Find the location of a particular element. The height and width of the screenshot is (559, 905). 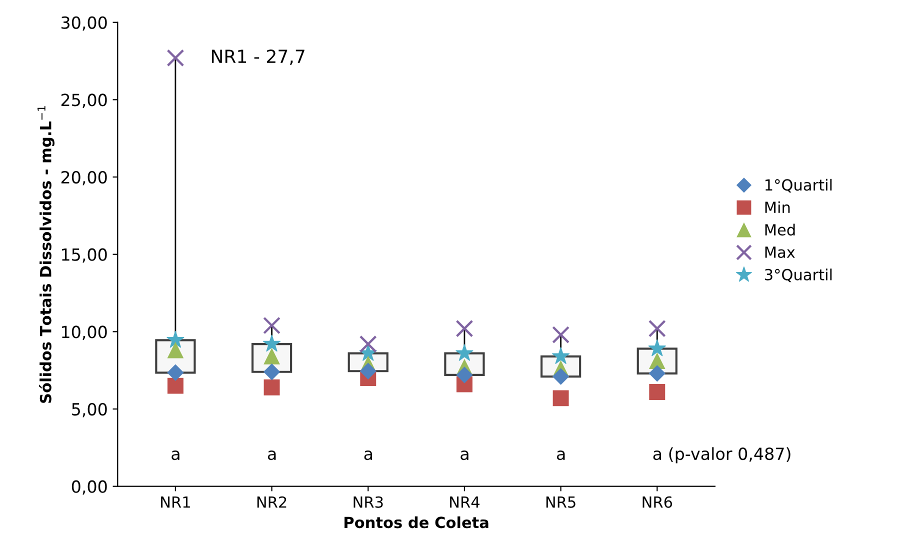

legend-label: Max is located at coordinates (780, 252).